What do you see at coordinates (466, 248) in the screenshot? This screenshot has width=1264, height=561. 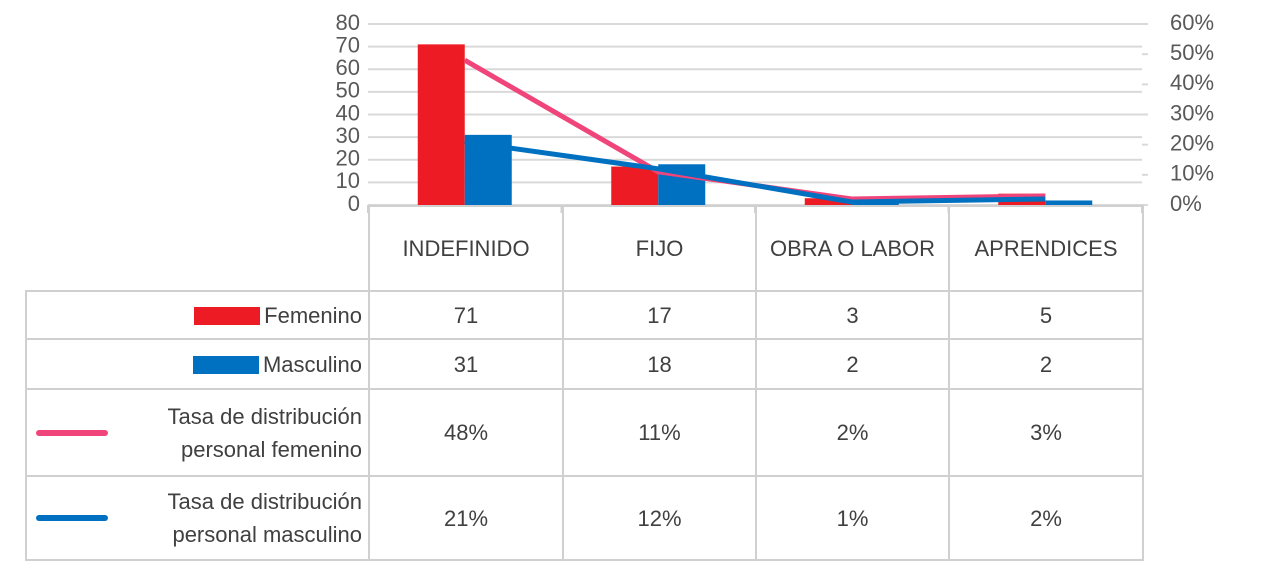 I see `category-label: INDEFINIDO` at bounding box center [466, 248].